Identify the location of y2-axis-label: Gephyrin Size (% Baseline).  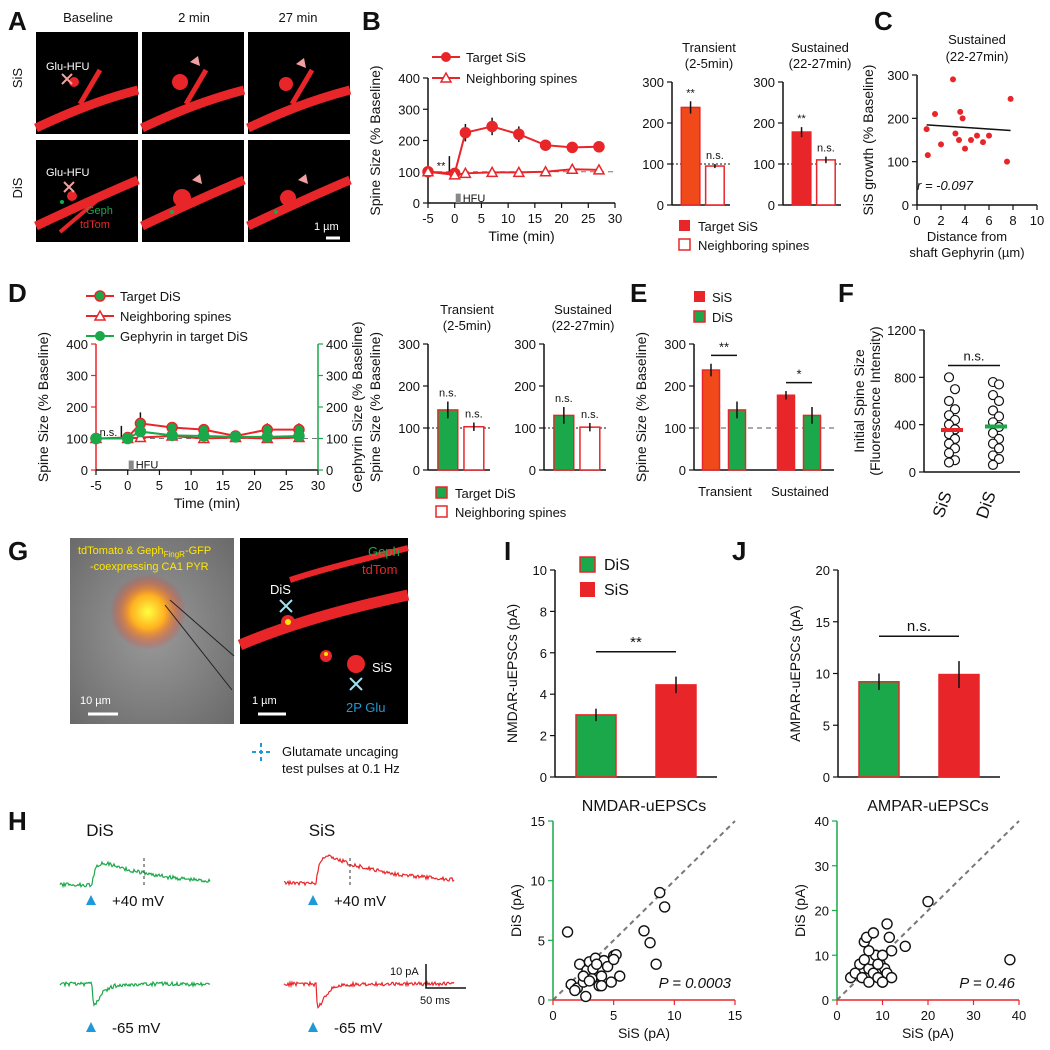
(357, 406).